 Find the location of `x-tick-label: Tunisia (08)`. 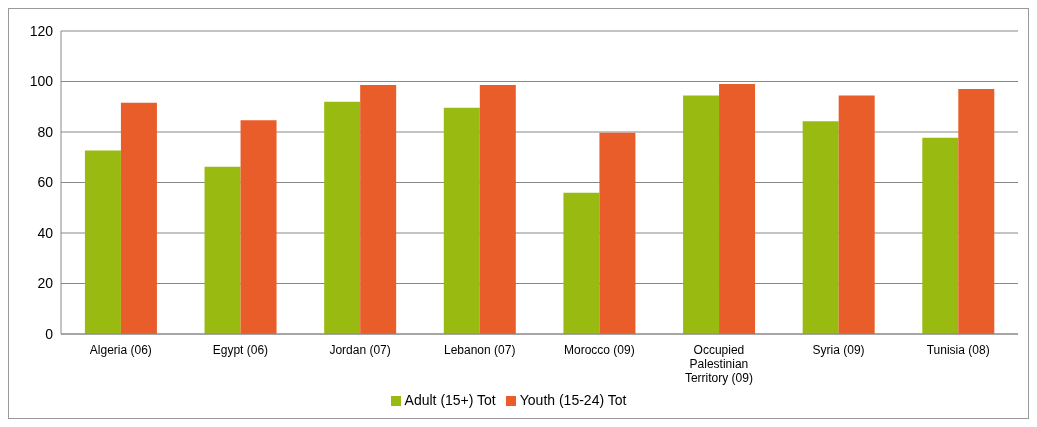

x-tick-label: Tunisia (08) is located at coordinates (958, 350).